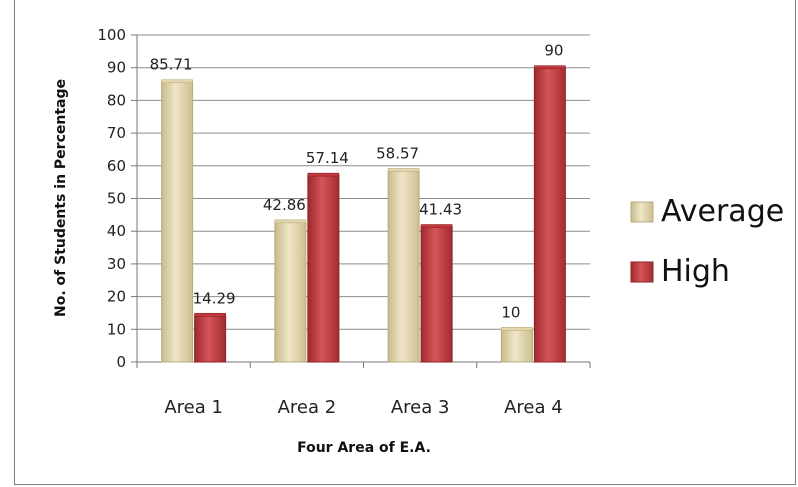  I want to click on y-tick-label: 30, so click(116, 264).